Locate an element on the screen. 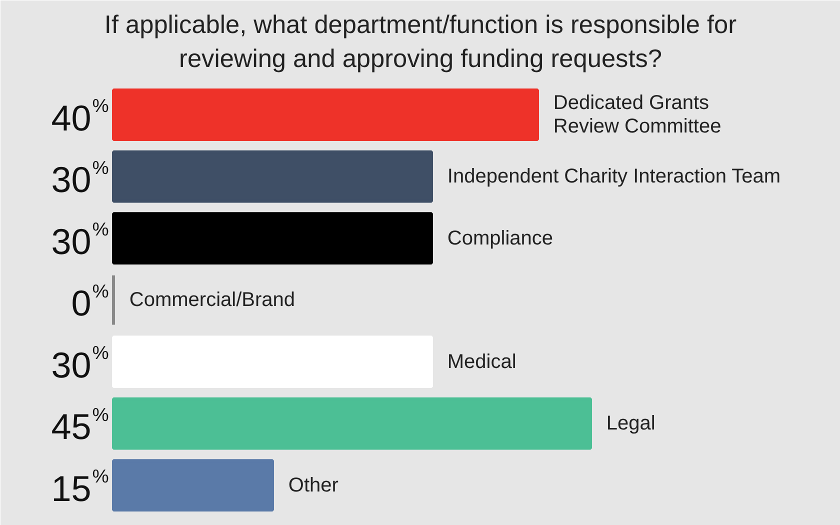 The width and height of the screenshot is (840, 525). y-tick-label: Compliance is located at coordinates (500, 238).